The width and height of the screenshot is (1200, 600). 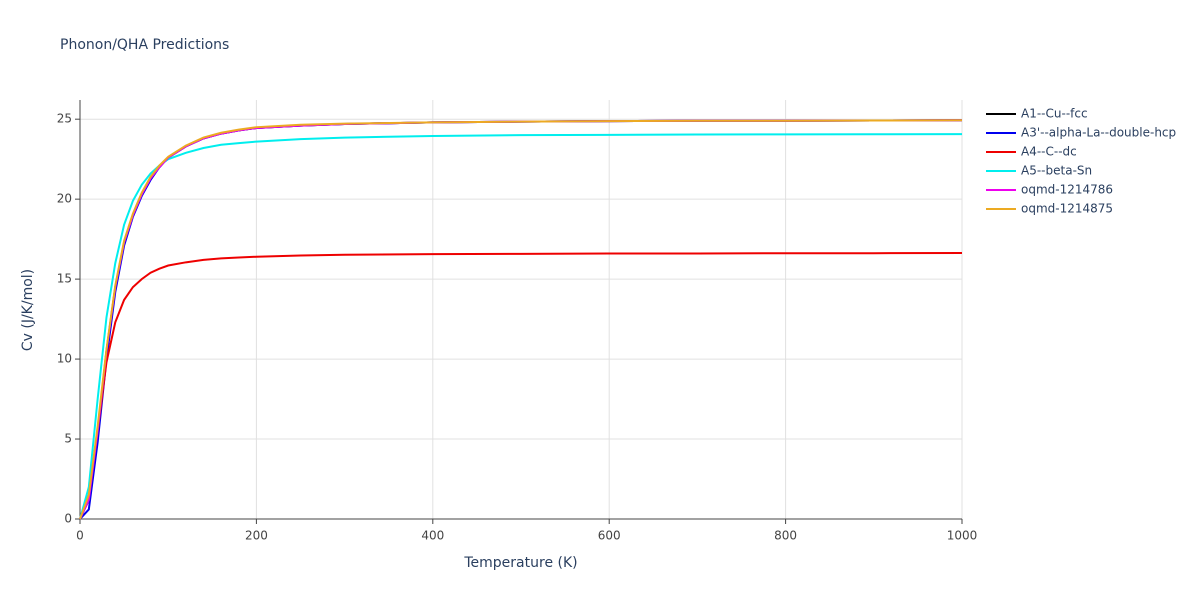 I want to click on x-tick-label: 800, so click(x=785, y=536).